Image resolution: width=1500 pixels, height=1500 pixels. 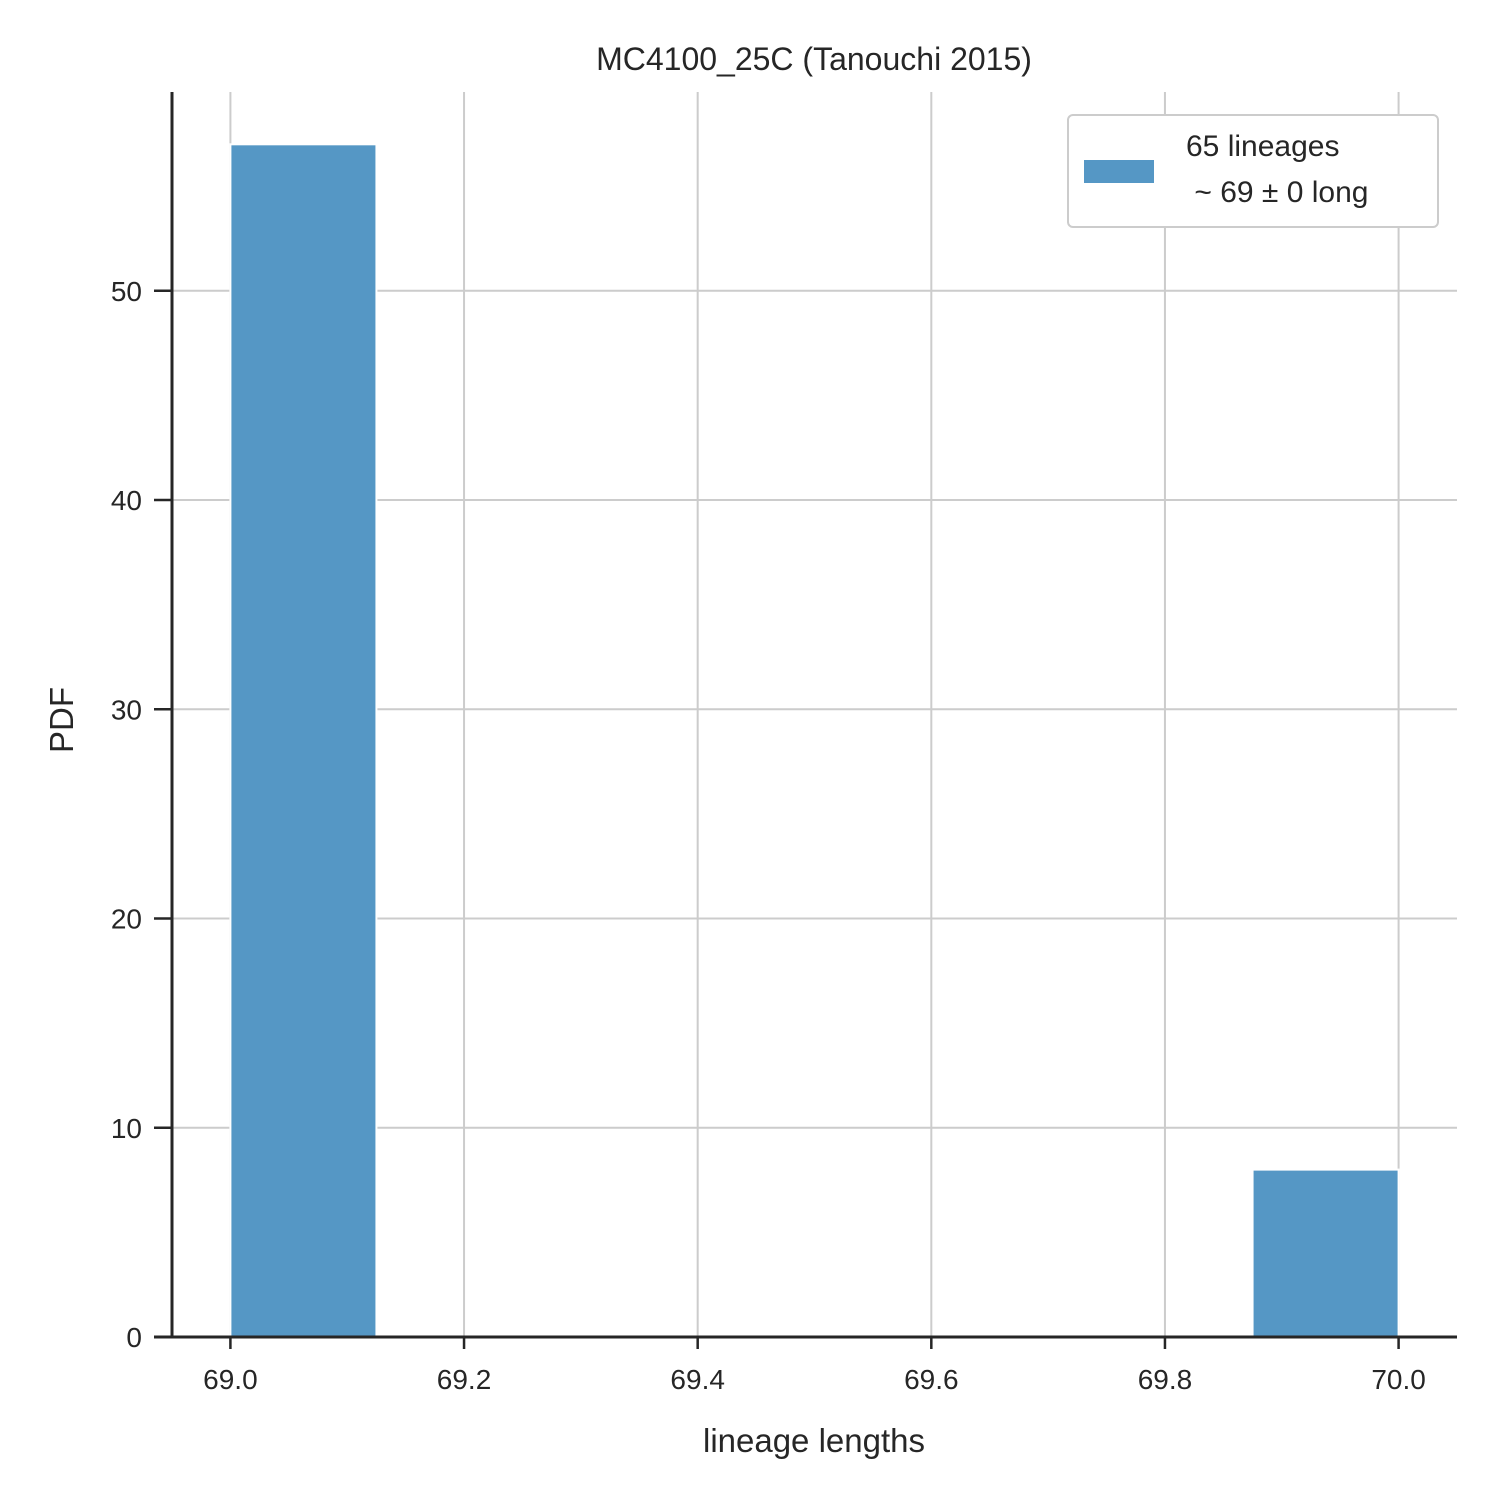 What do you see at coordinates (931, 1379) in the screenshot?
I see `x-tick-label: 69.6` at bounding box center [931, 1379].